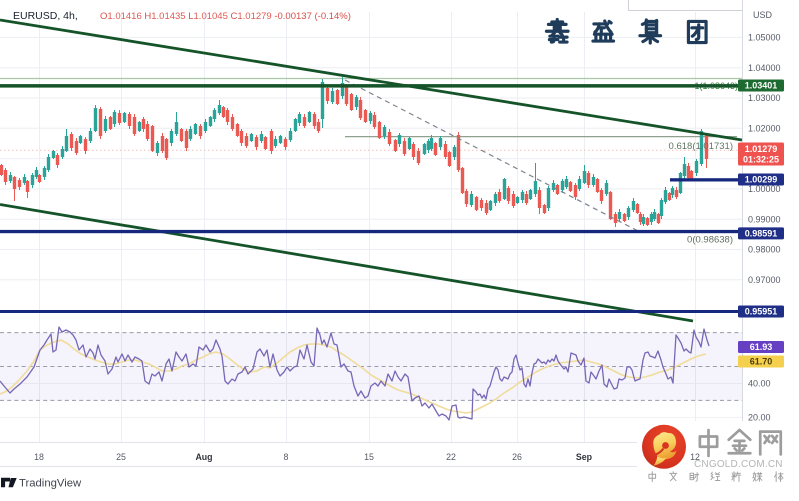 This screenshot has width=799, height=501. What do you see at coordinates (701, 146) in the screenshot?
I see `svg-text: 0.618(1.01731)` at bounding box center [701, 146].